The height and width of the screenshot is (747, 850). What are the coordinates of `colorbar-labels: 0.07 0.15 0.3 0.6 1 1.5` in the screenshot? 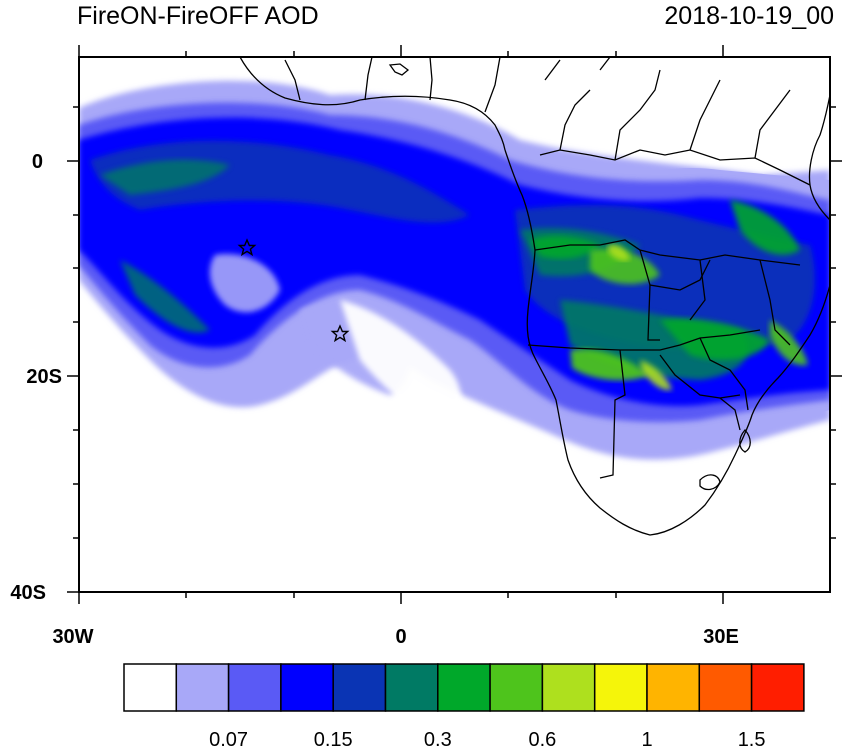 It's located at (487, 738).